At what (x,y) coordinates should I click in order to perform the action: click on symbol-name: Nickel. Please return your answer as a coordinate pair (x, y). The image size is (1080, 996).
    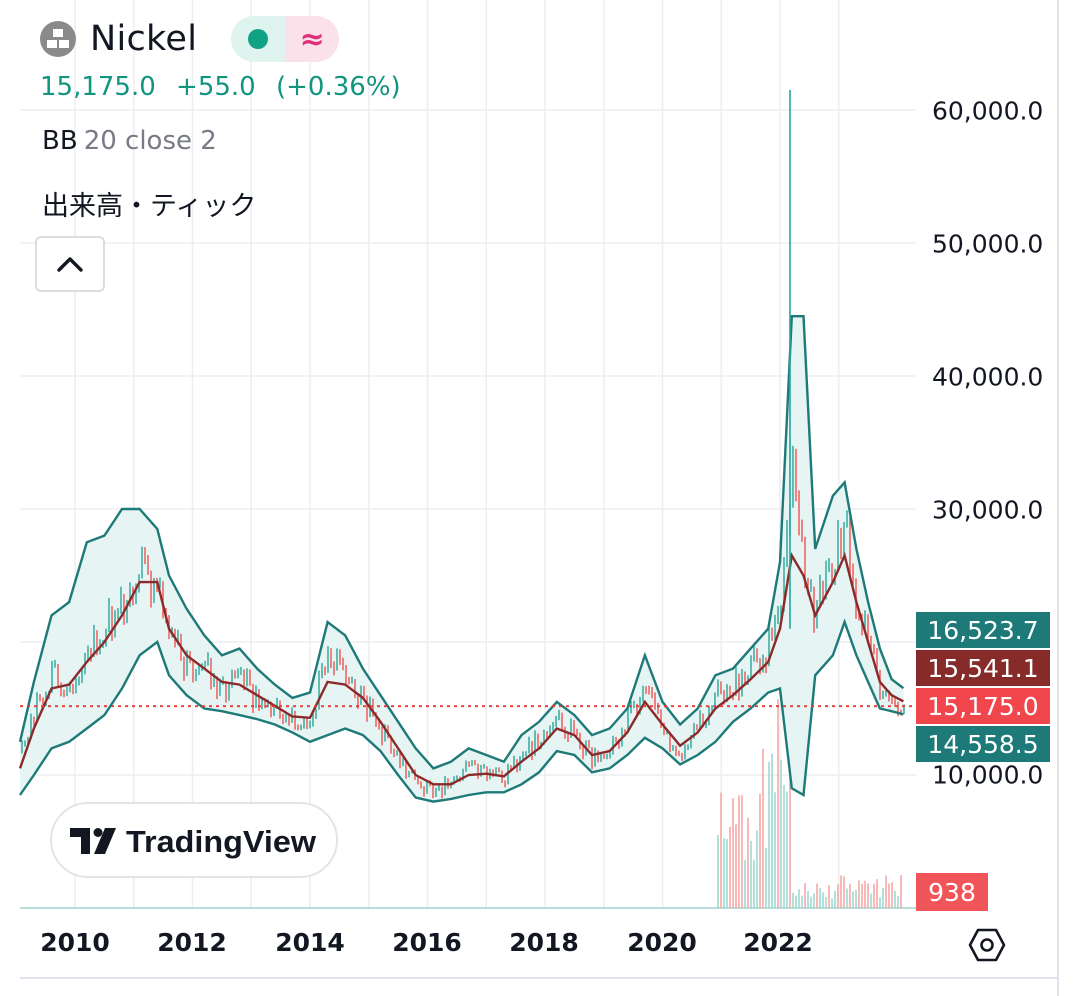
    Looking at the image, I should click on (144, 39).